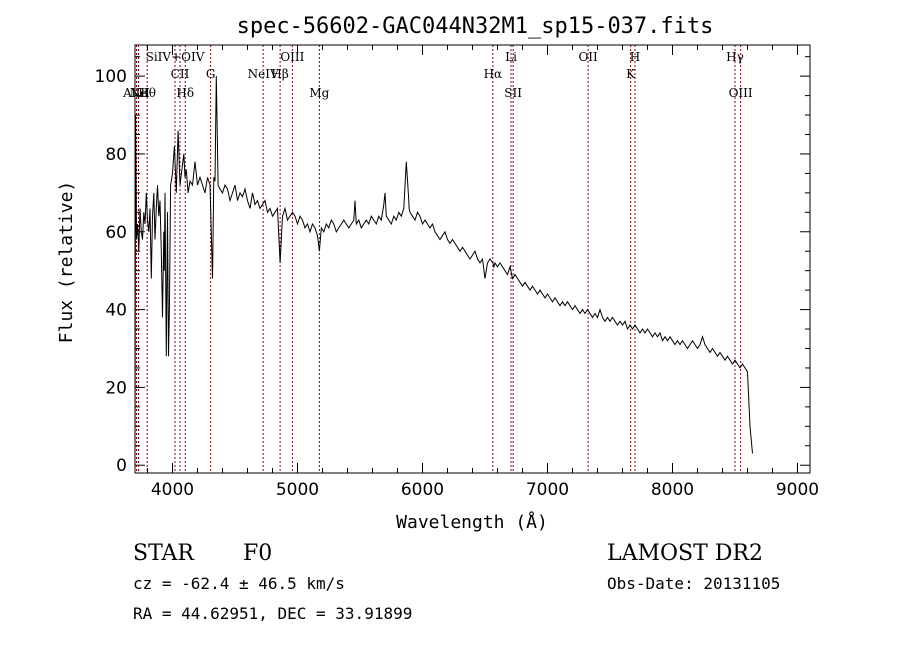 This screenshot has width=900, height=649. What do you see at coordinates (180, 74) in the screenshot?
I see `spectral-line-label: CII` at bounding box center [180, 74].